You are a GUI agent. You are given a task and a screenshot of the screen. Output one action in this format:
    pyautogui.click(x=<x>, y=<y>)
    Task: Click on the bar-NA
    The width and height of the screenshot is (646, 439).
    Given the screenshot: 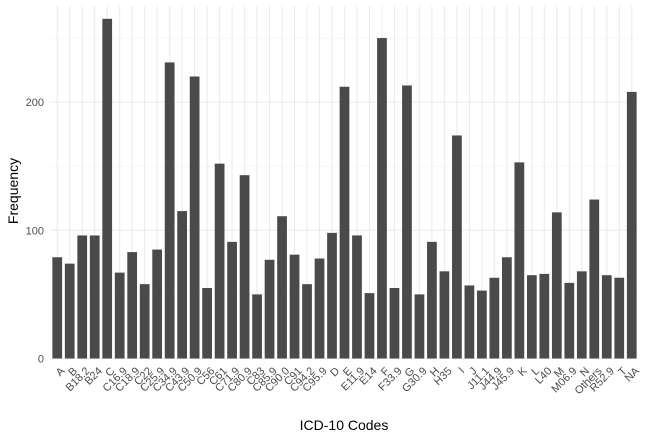 What is the action you would take?
    pyautogui.click(x=631, y=225)
    